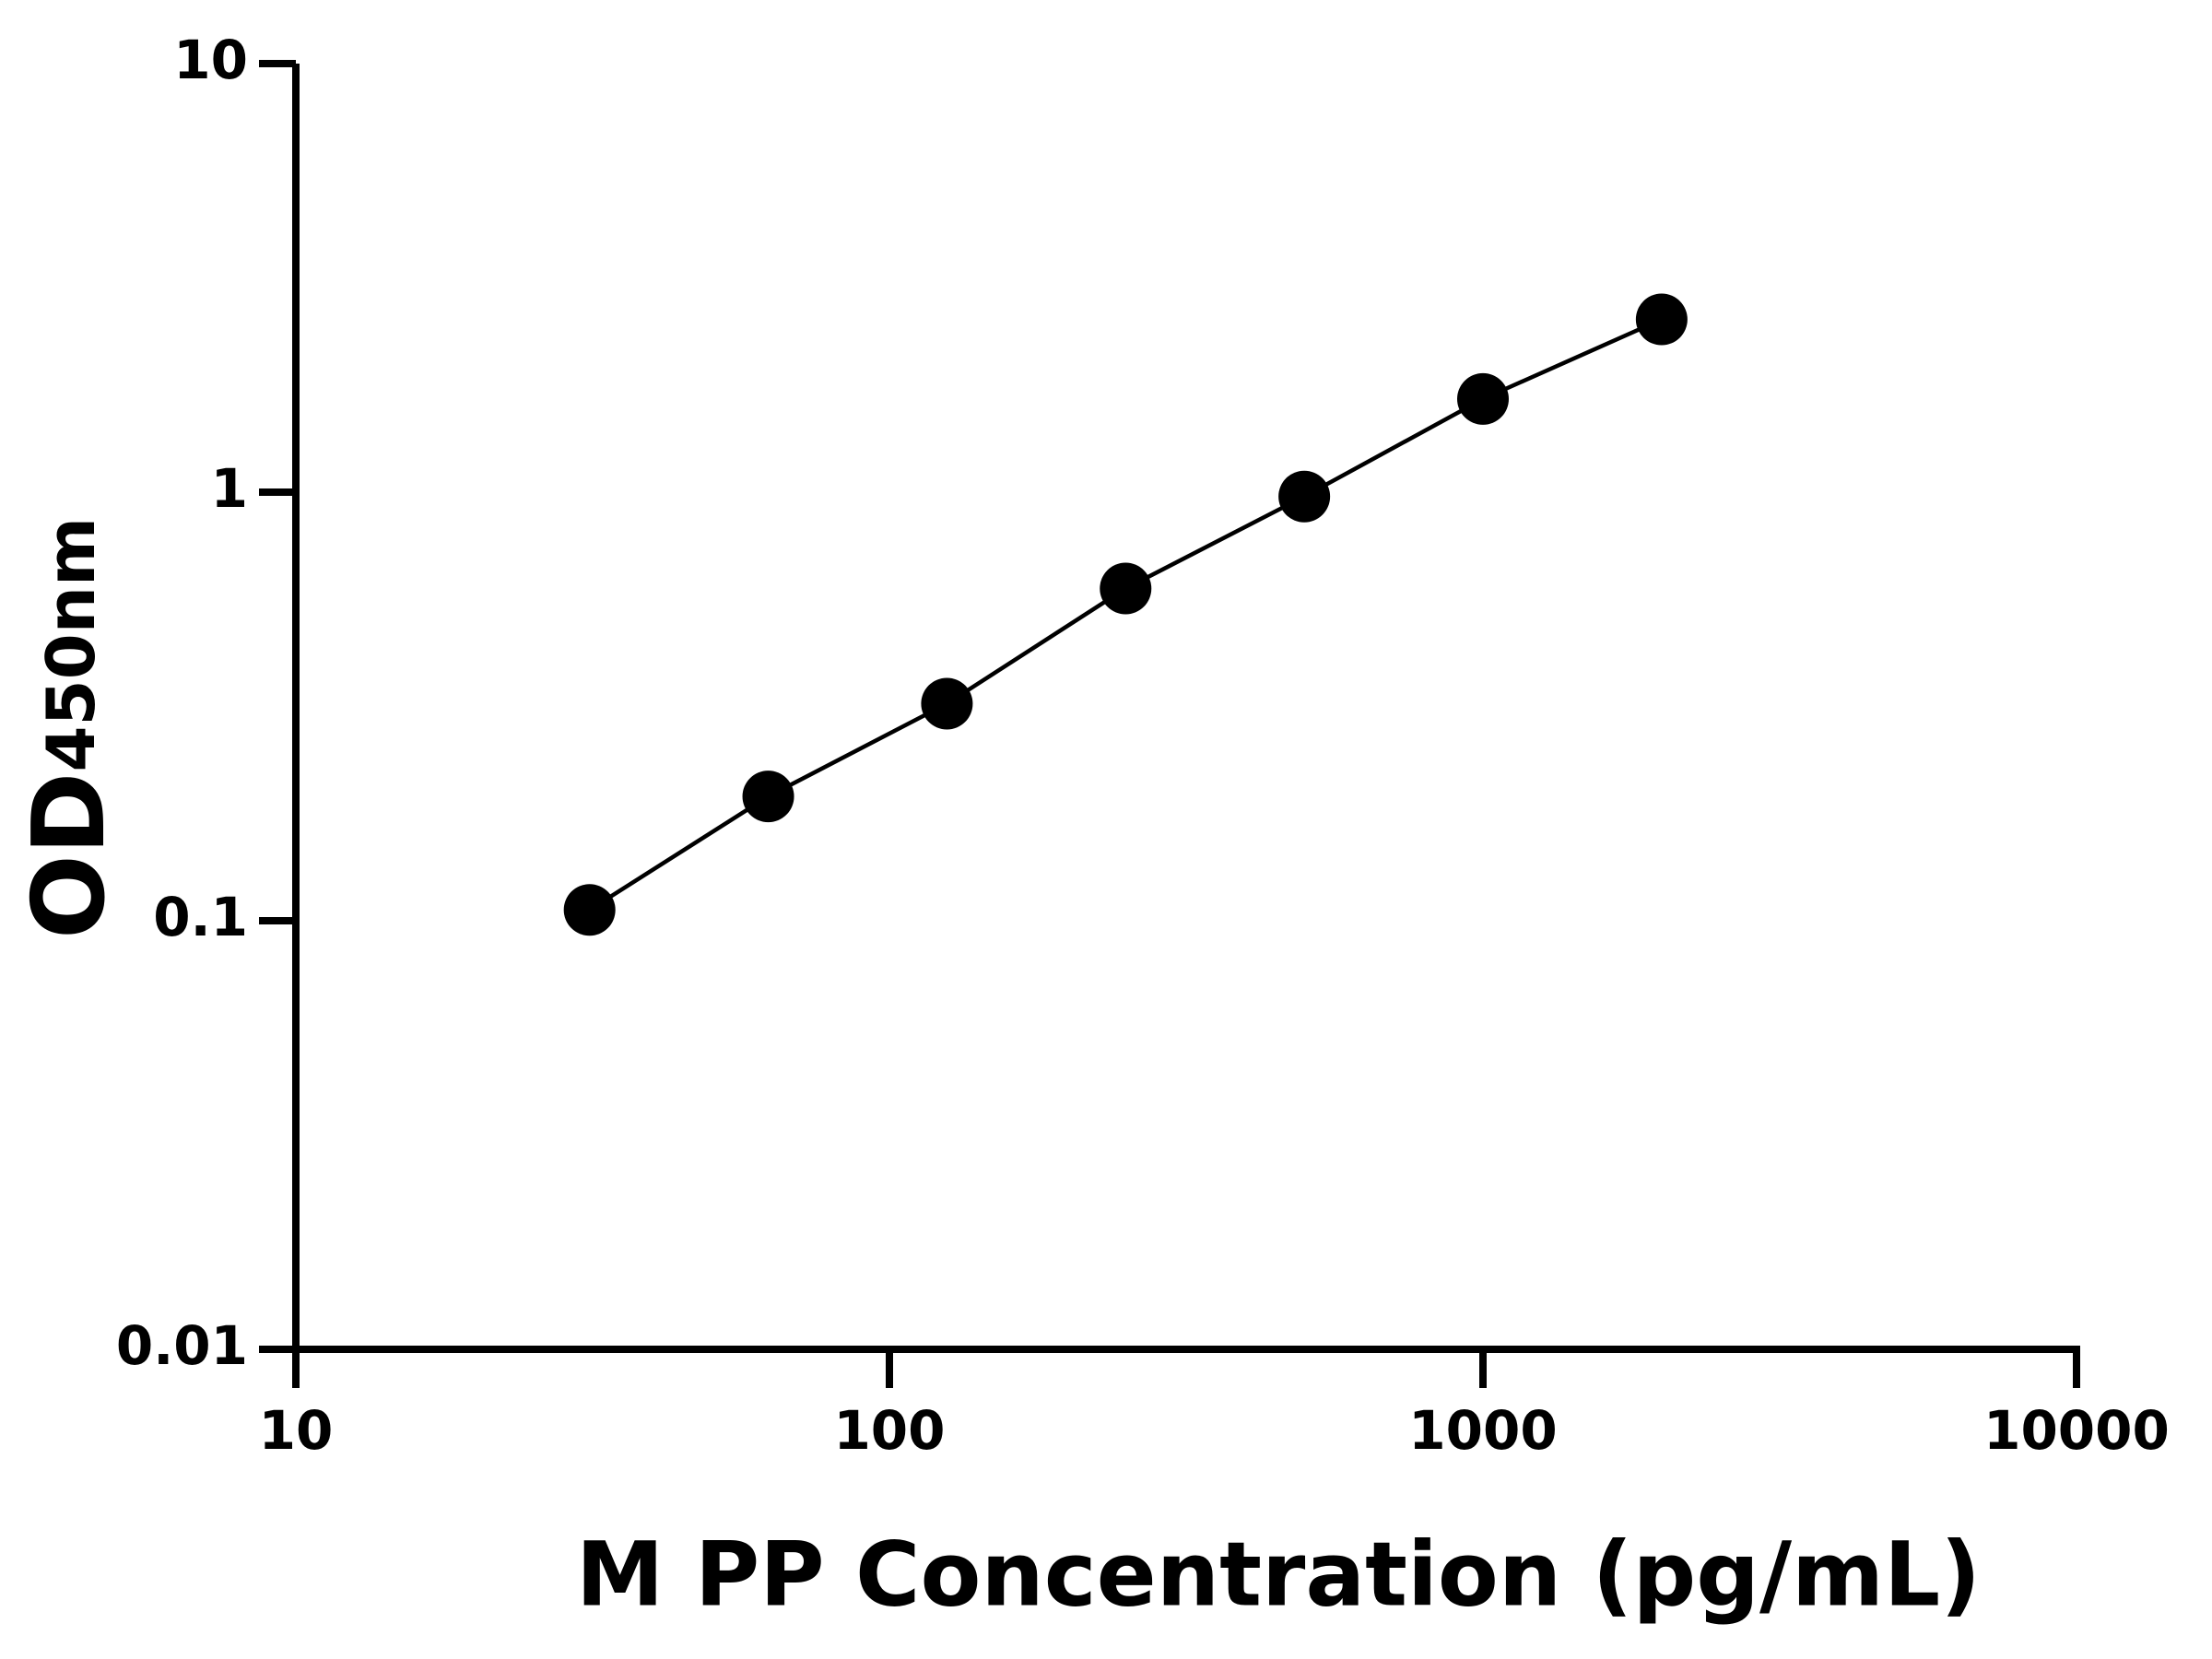 The width and height of the screenshot is (2212, 1659). What do you see at coordinates (889, 1430) in the screenshot?
I see `x-tick-label: 100` at bounding box center [889, 1430].